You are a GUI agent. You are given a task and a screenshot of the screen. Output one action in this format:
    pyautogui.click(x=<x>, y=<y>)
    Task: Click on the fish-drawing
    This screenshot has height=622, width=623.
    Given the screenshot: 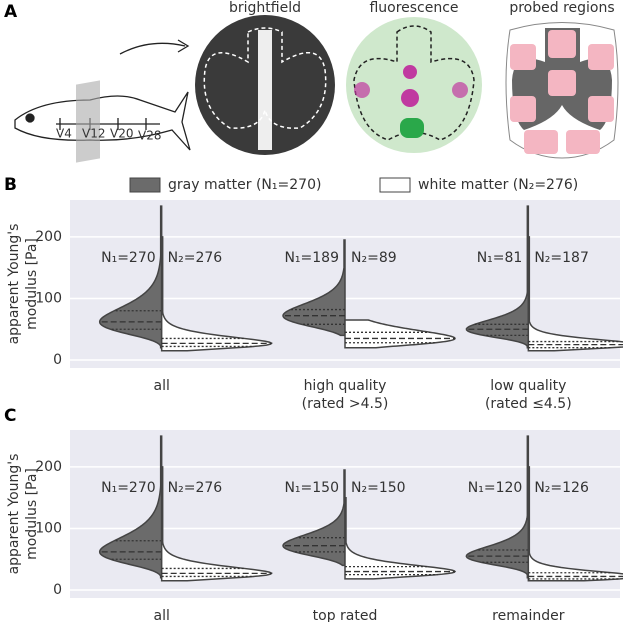 What is the action you would take?
    pyautogui.click(x=102, y=95)
    